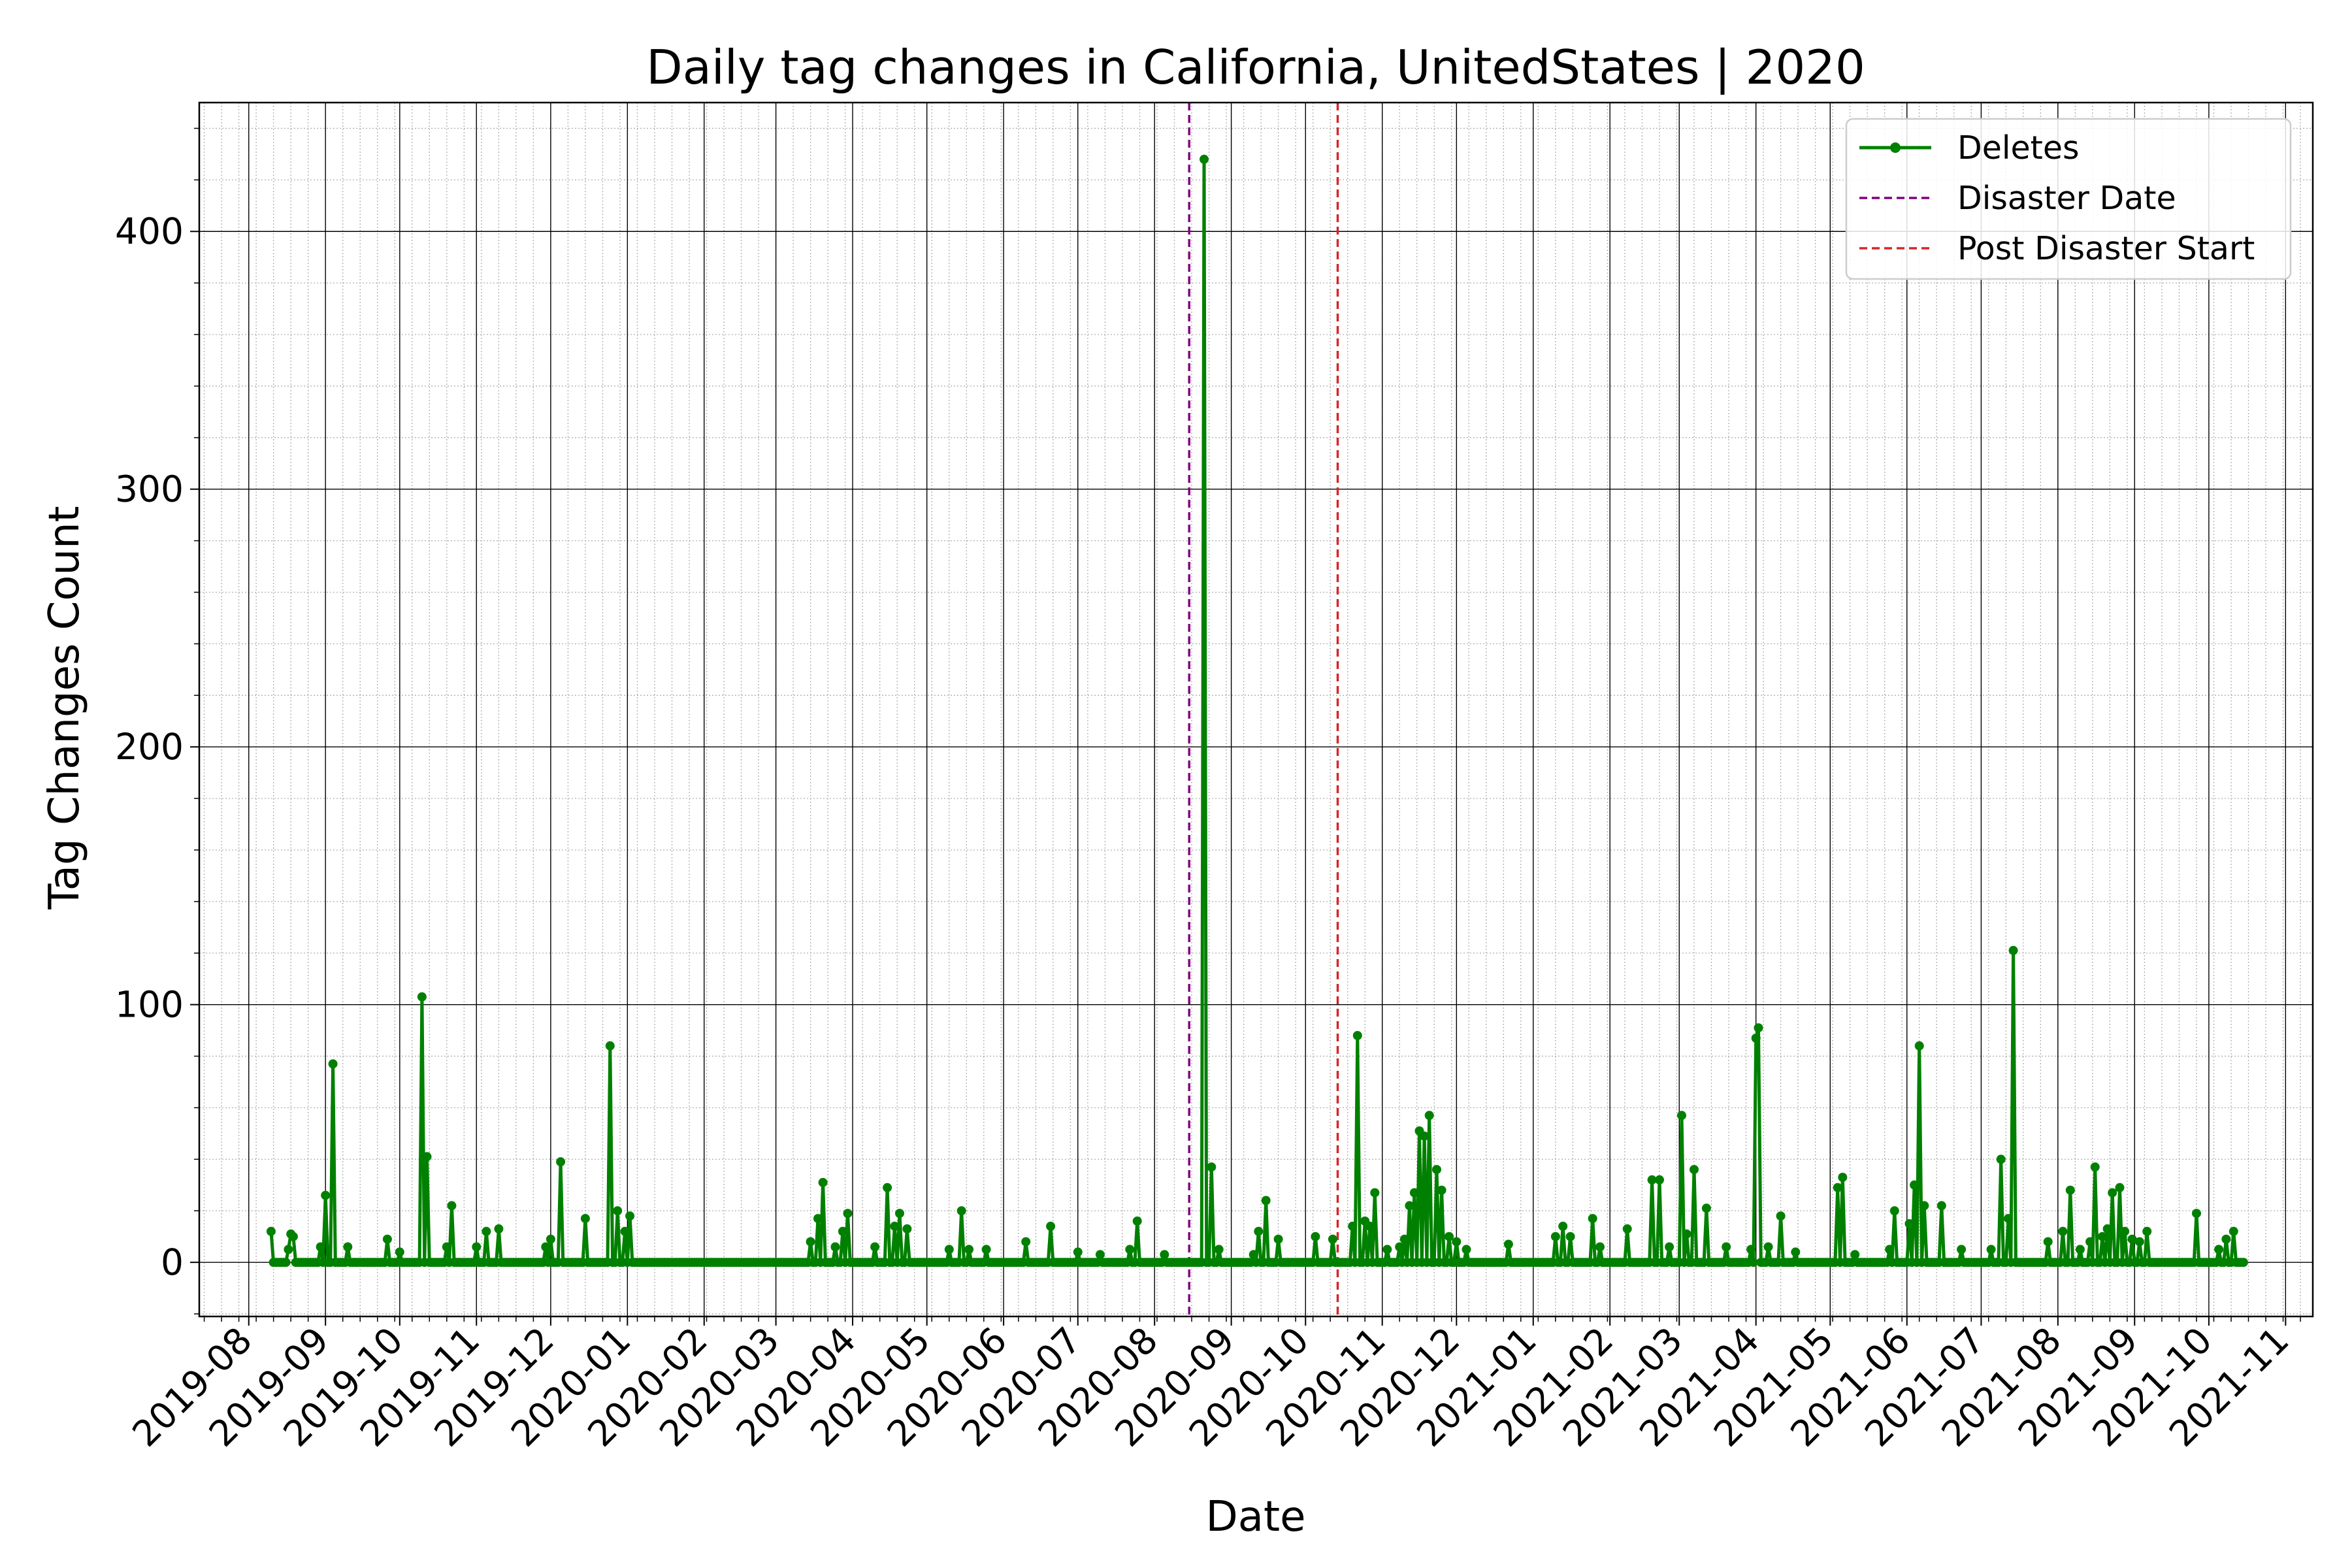  I want to click on reference-lines, so click(1263, 709).